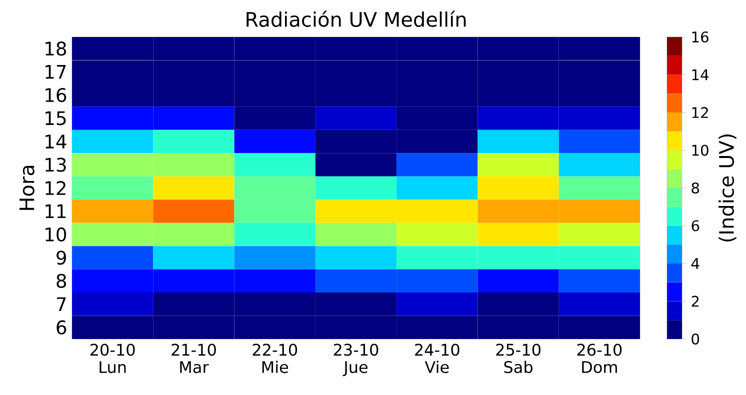  Describe the element at coordinates (61, 281) in the screenshot. I see `y-tick-label: 8` at that location.